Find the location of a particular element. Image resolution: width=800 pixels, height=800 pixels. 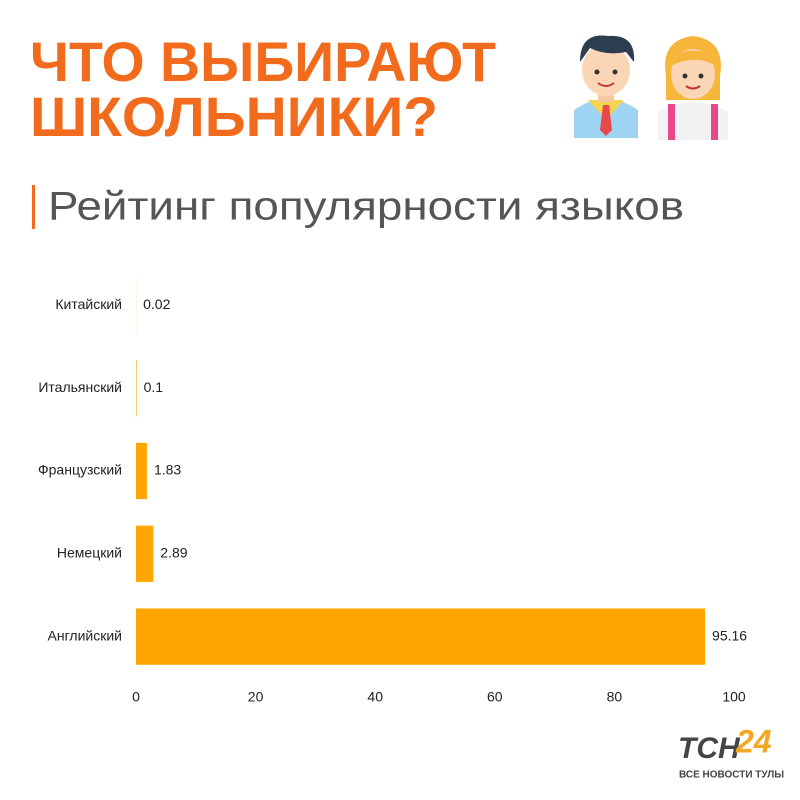

x-tick-label: 80 is located at coordinates (615, 697).